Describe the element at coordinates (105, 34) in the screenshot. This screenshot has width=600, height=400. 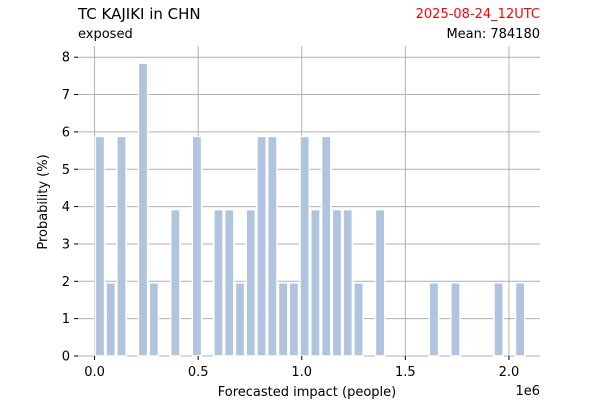
I see `chart-subtitle: exposed` at that location.